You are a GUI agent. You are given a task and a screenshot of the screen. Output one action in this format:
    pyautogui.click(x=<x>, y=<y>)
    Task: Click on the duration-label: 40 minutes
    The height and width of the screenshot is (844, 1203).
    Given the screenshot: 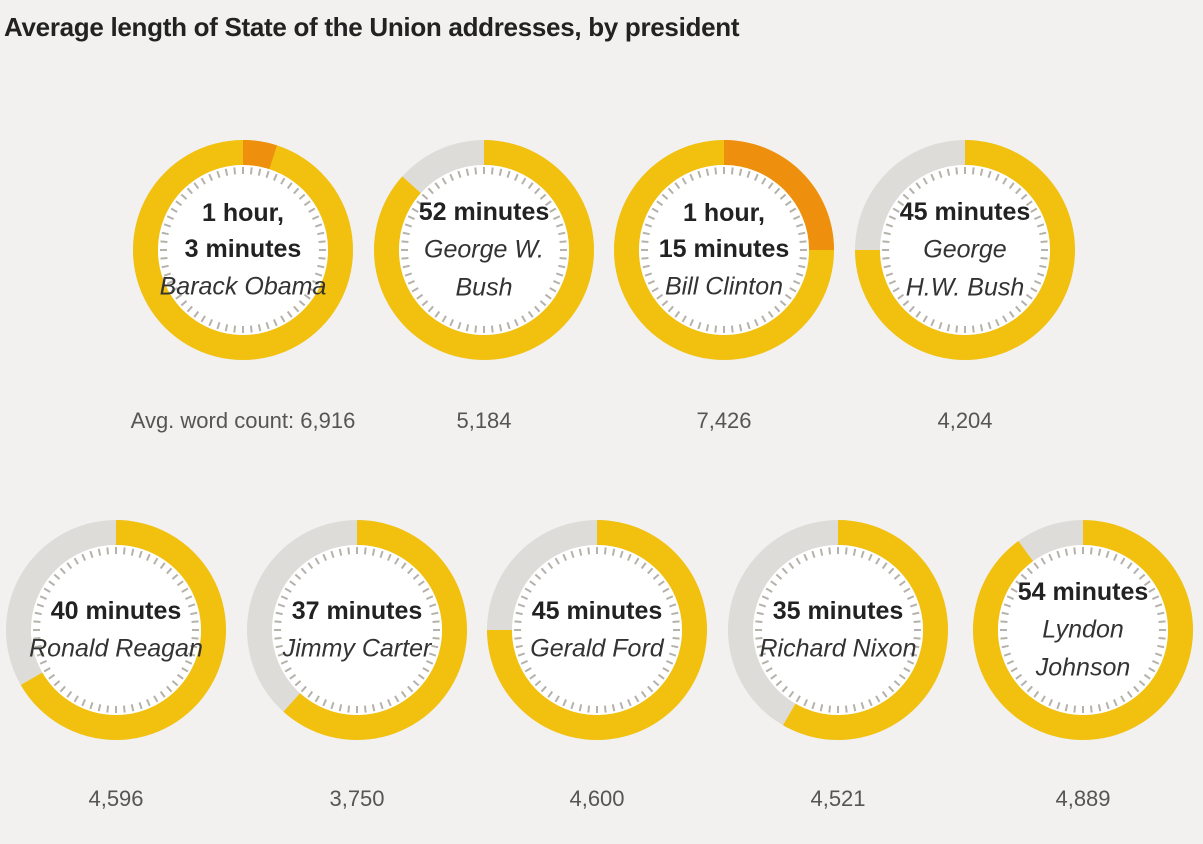 What is the action you would take?
    pyautogui.click(x=116, y=611)
    